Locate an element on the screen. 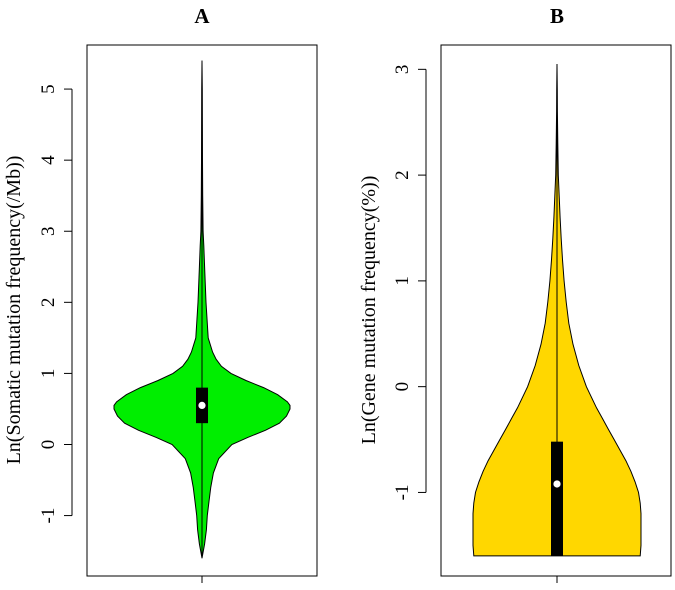  panel-b-median-point is located at coordinates (557, 484).